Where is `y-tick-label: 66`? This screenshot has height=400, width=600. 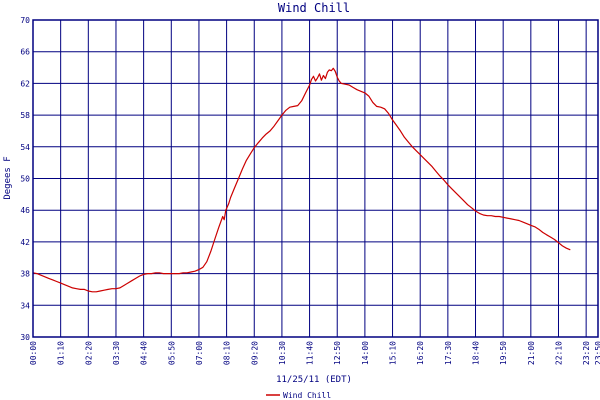 y-tick-label: 66 is located at coordinates (25, 52).